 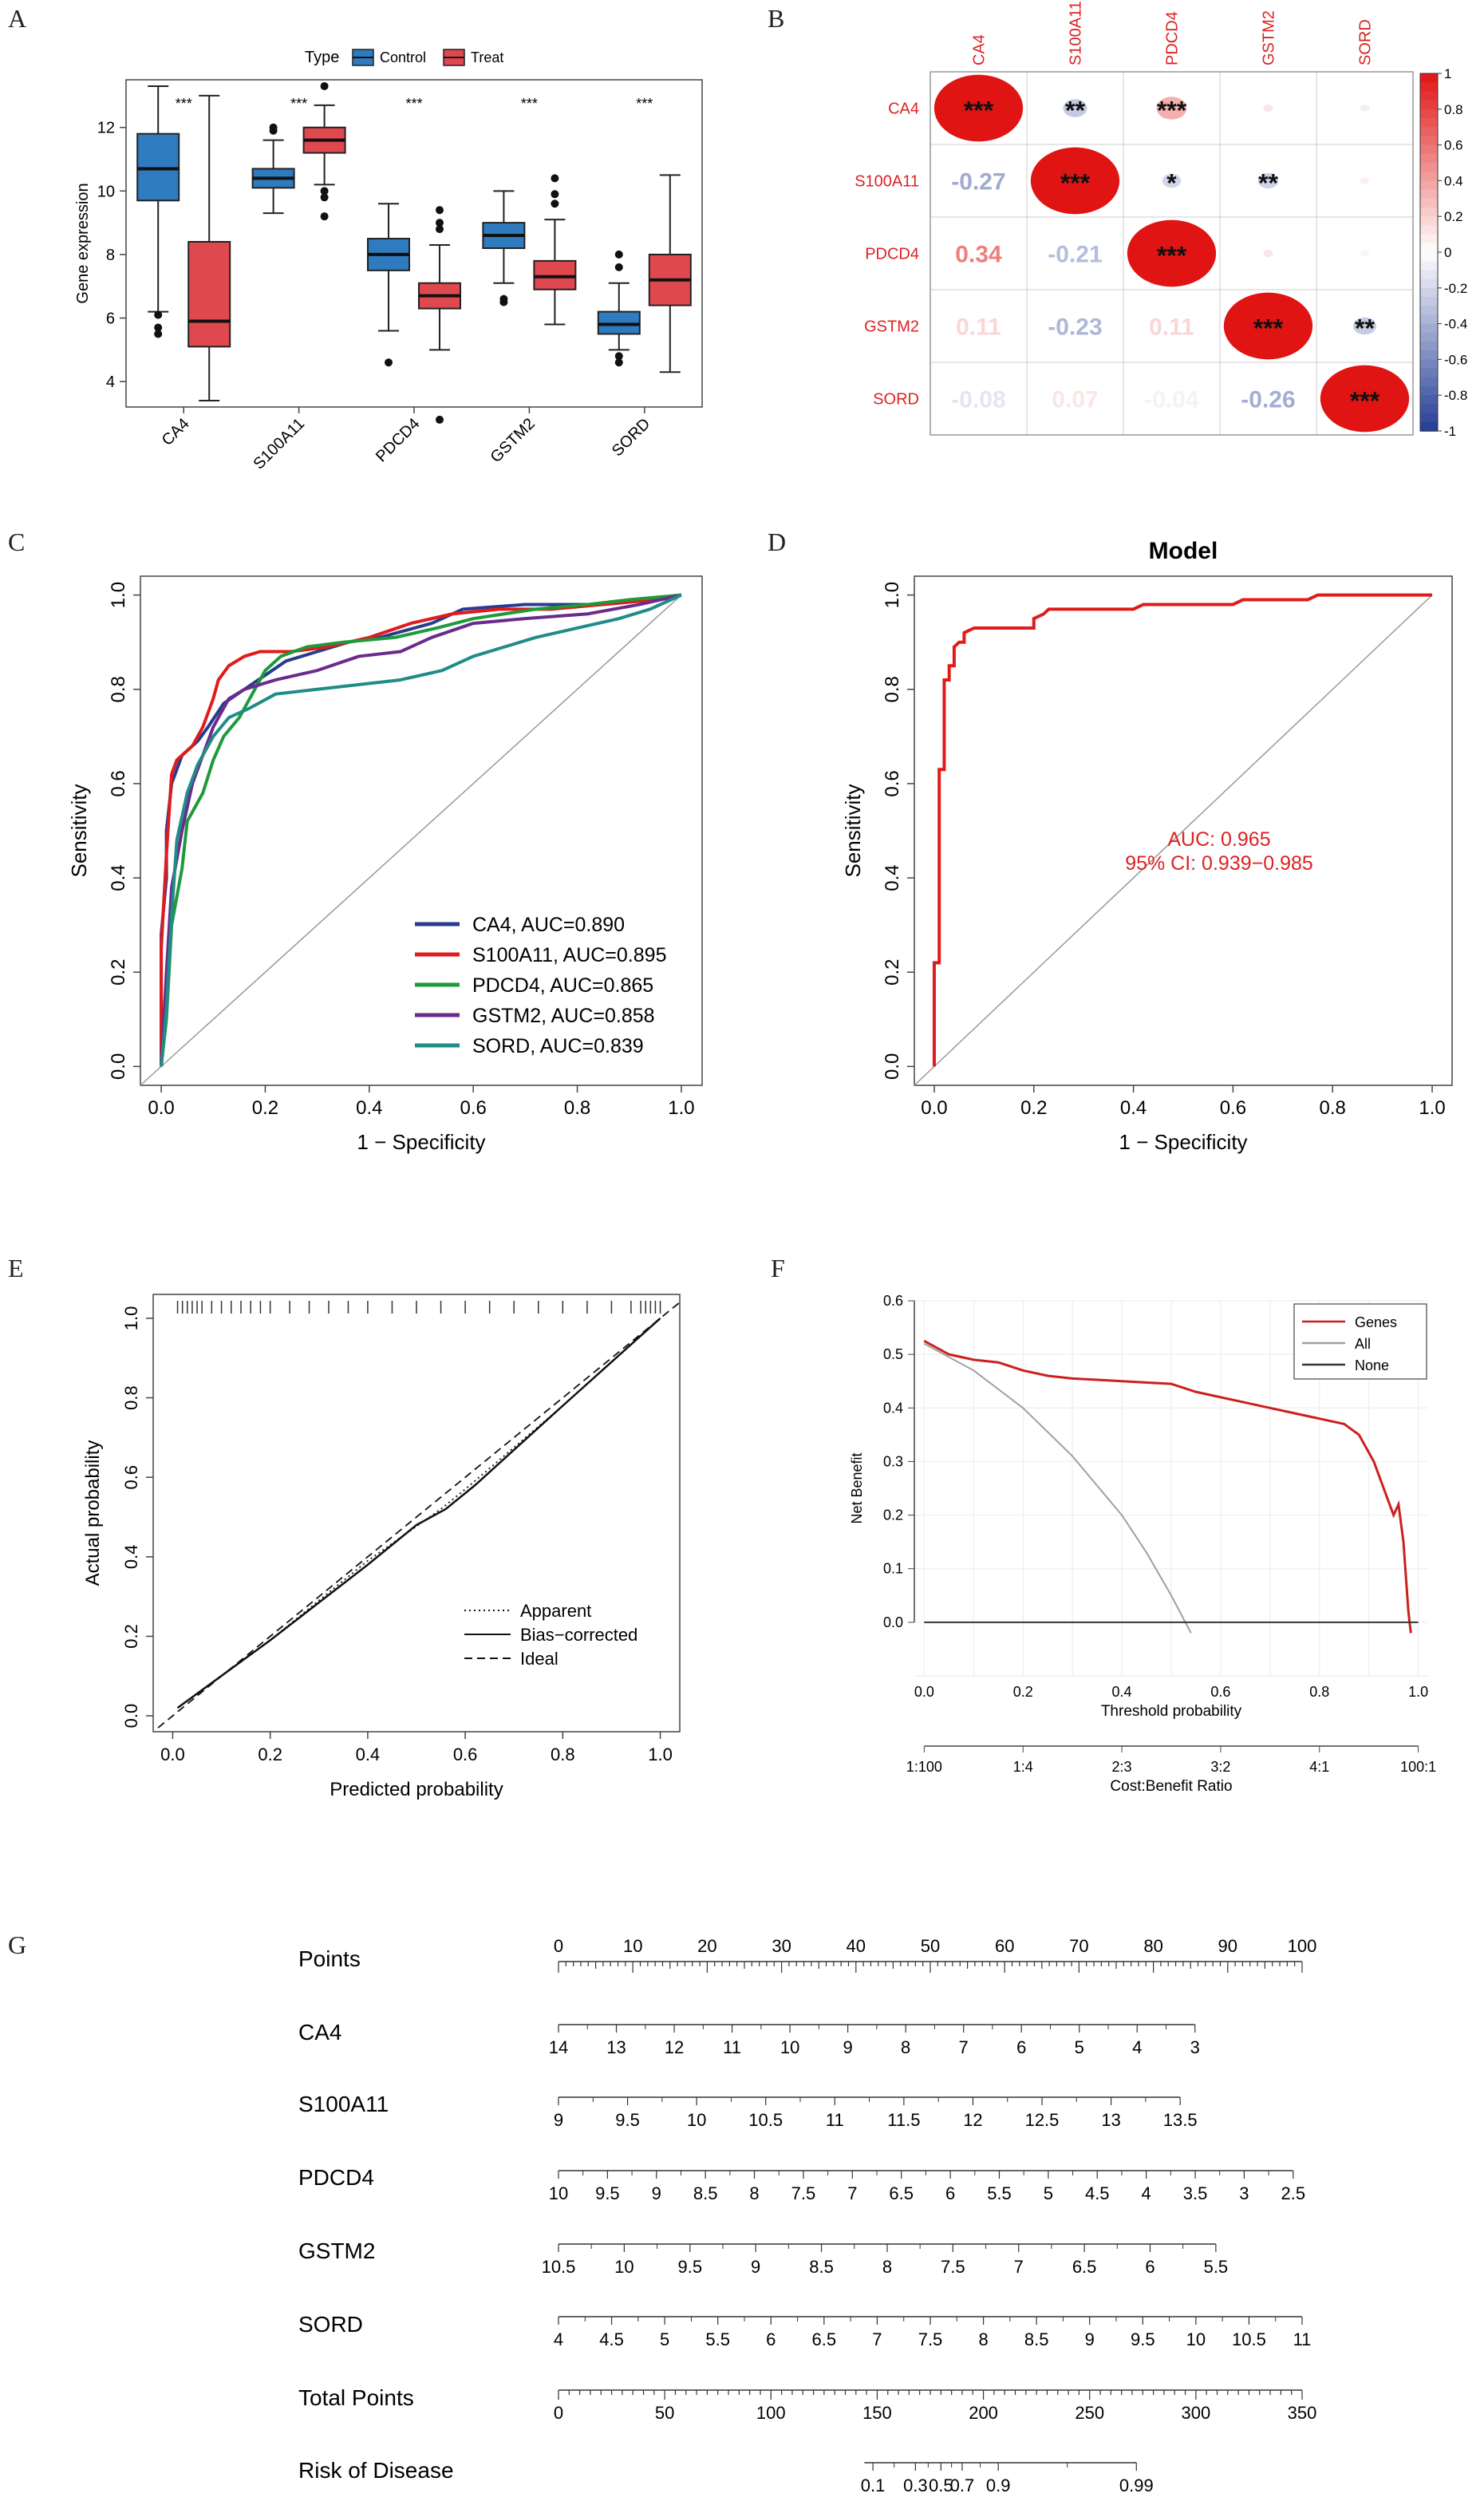 What do you see at coordinates (93, 1513) in the screenshot?
I see `y-axis-label: Actual probability` at bounding box center [93, 1513].